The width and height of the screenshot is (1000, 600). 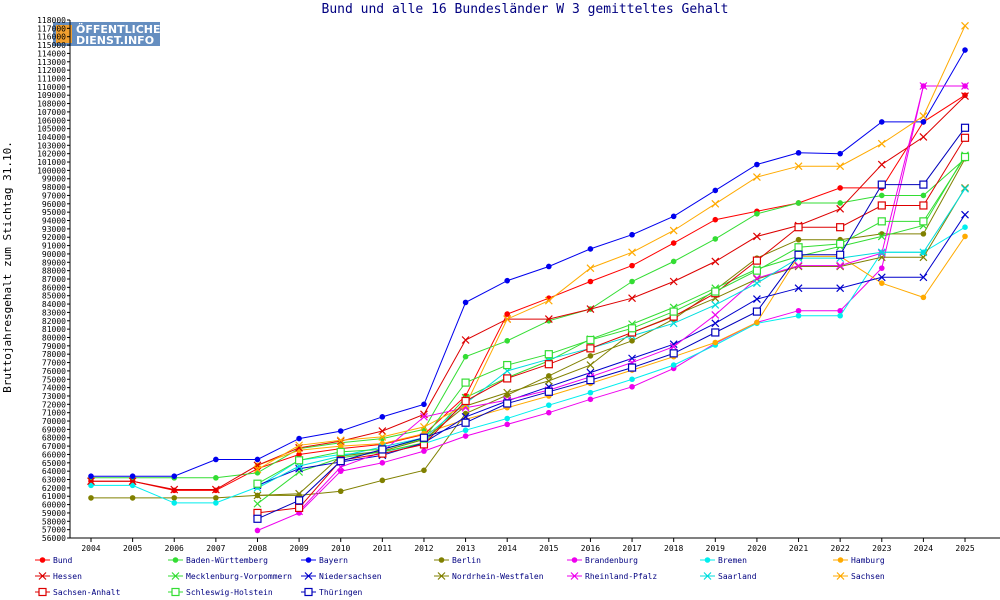 I want to click on y-tick-label: 74000, so click(x=54, y=388).